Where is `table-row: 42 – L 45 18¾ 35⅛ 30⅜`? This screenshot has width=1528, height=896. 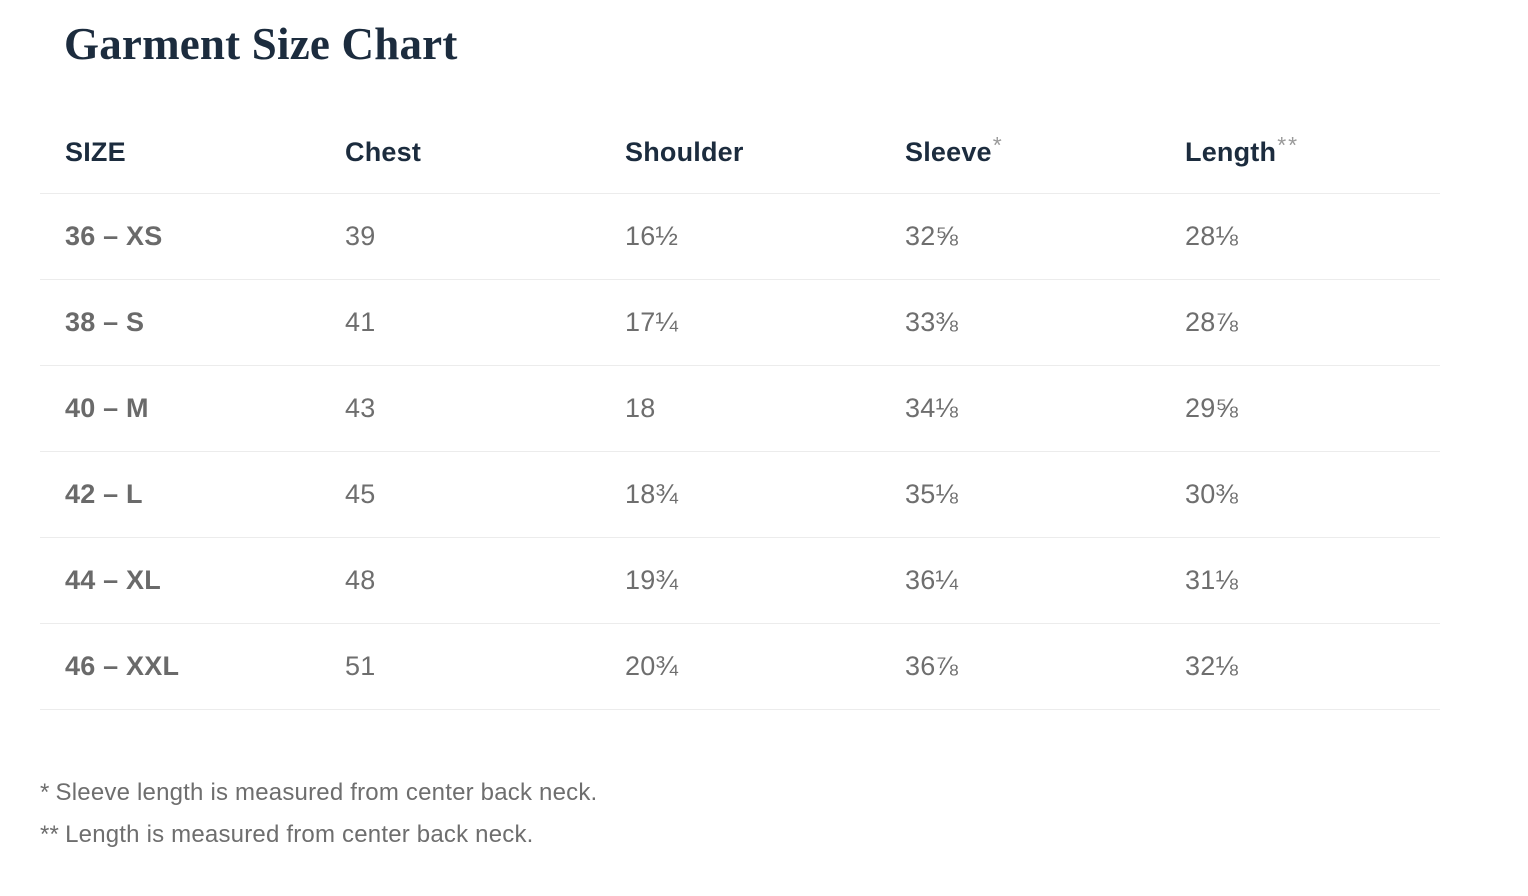
table-row: 42 – L 45 18¾ 35⅛ 30⅜ is located at coordinates (740, 495).